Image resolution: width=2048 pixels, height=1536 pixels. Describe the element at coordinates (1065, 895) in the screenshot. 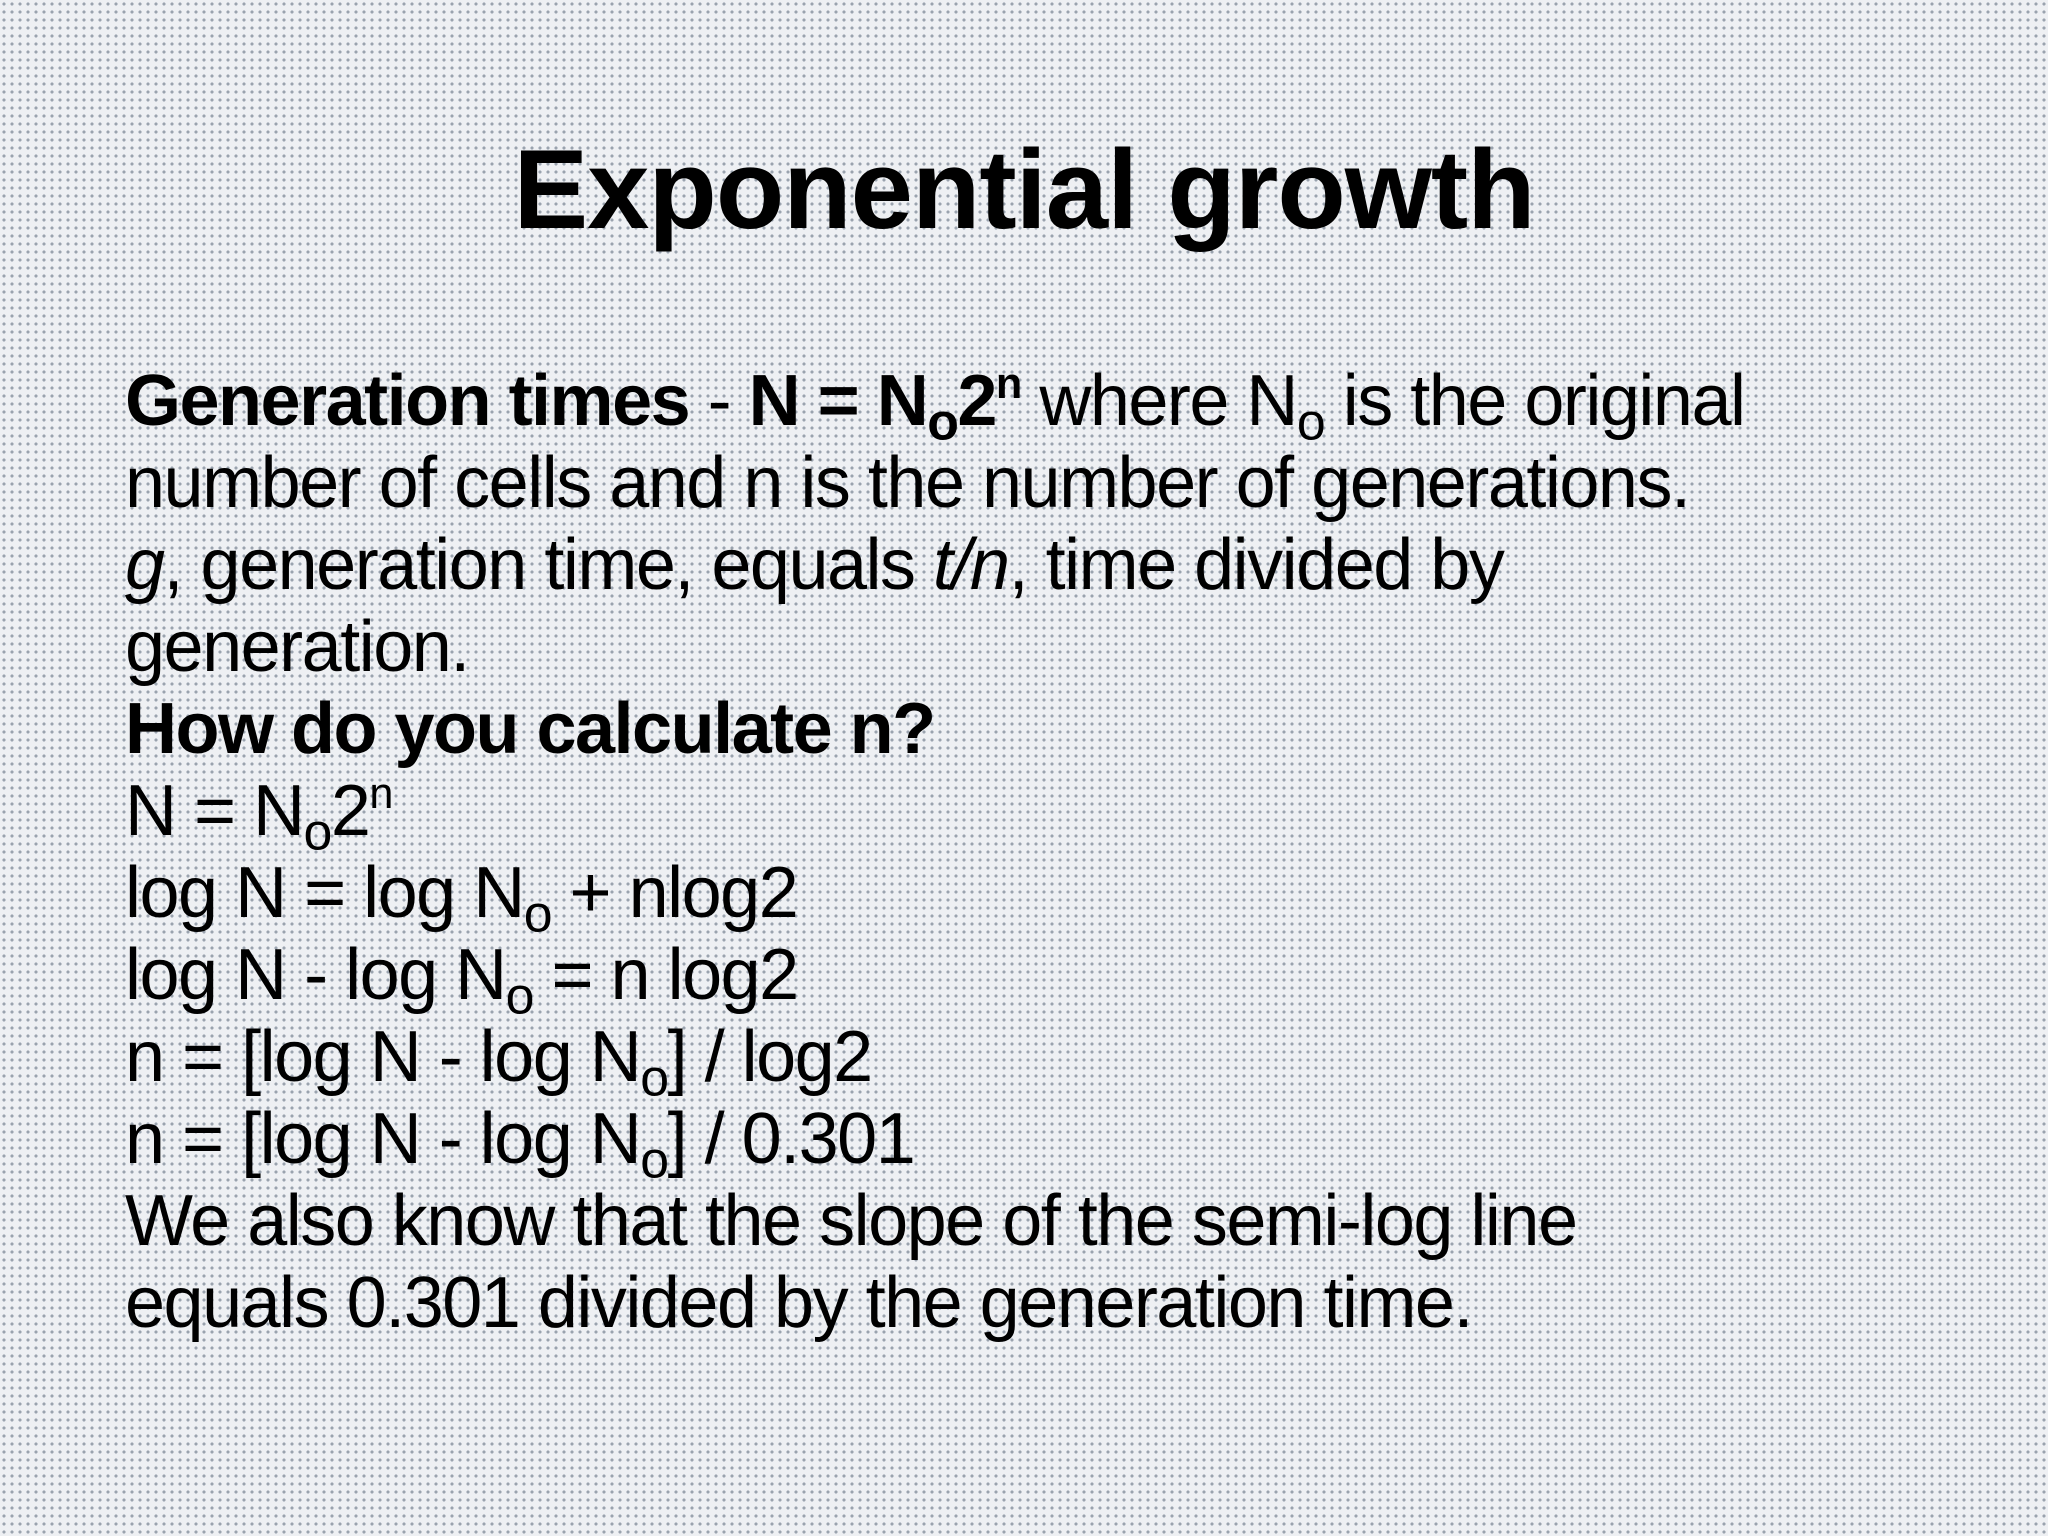

I see `equation-line-2: log N = log No + nlog2` at that location.